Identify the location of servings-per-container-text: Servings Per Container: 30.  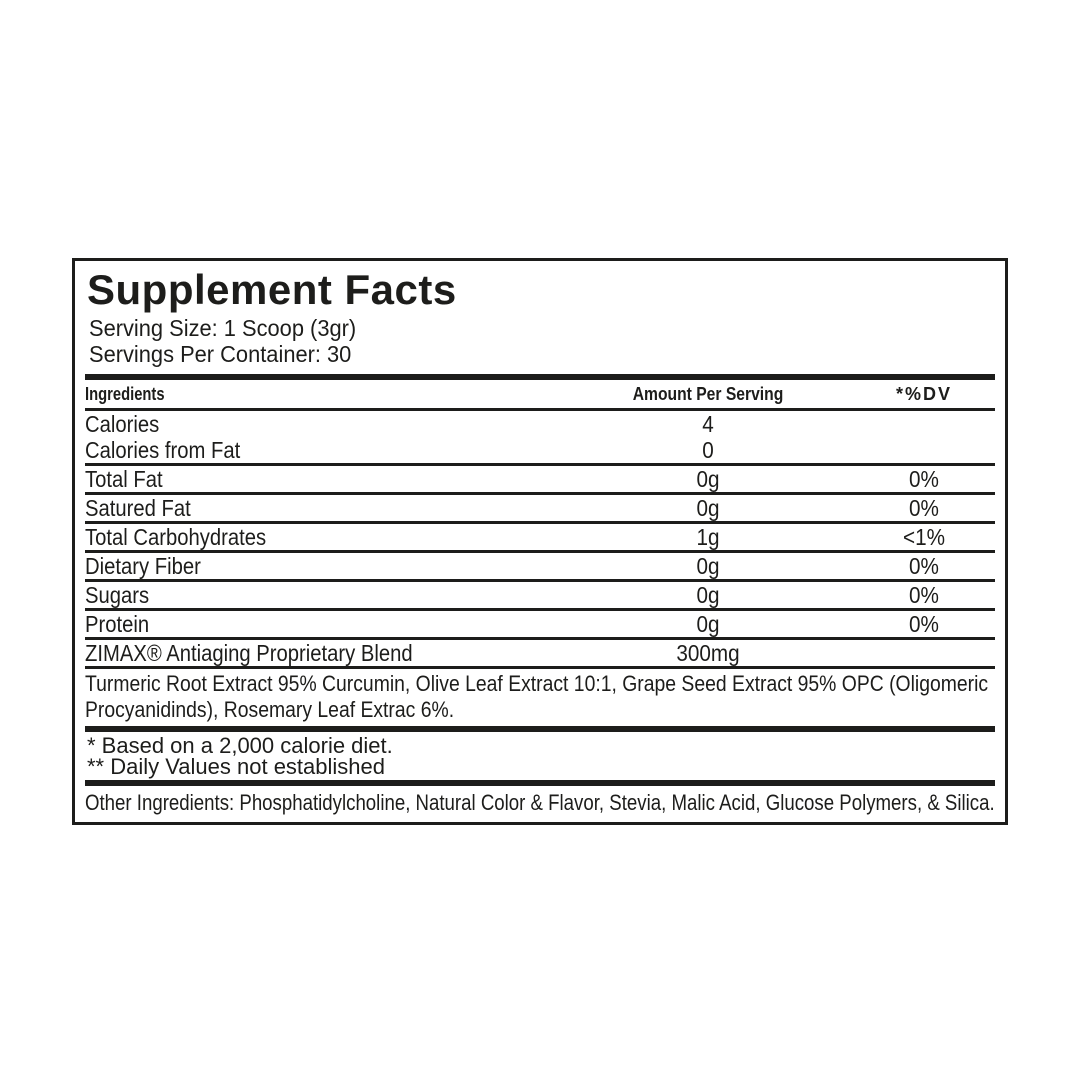
(220, 354).